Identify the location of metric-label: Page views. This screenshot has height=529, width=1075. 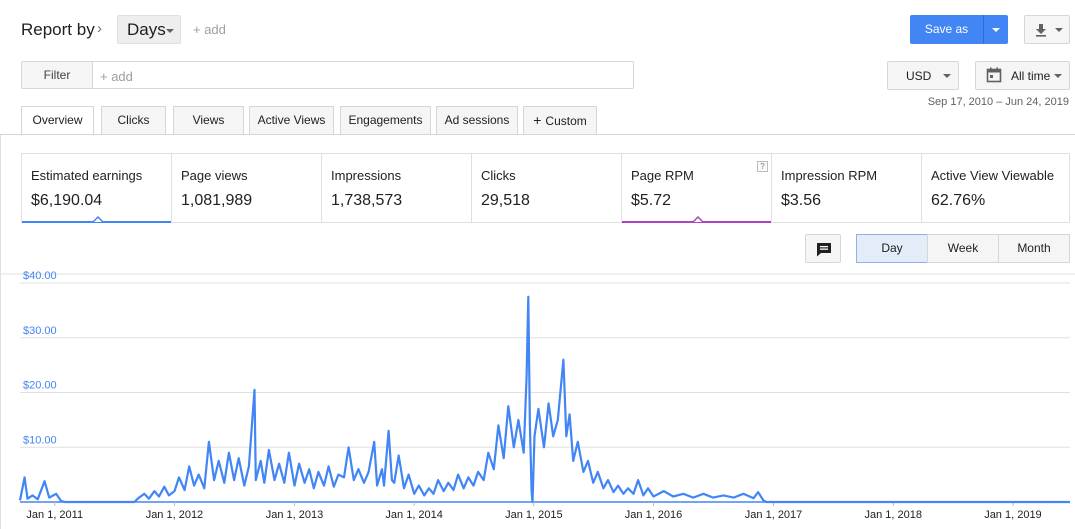
(214, 175).